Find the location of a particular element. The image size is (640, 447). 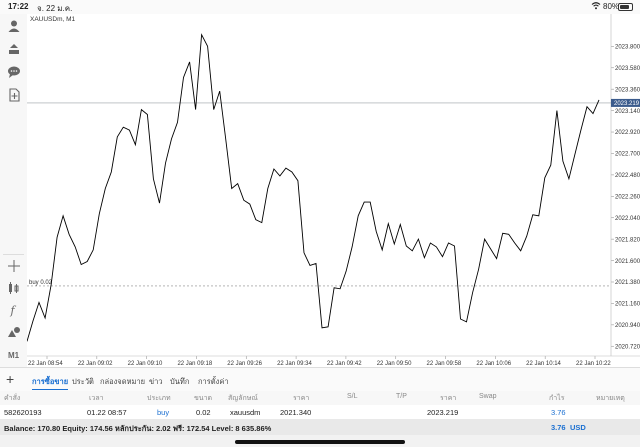

header-type: ประเภท is located at coordinates (159, 398).